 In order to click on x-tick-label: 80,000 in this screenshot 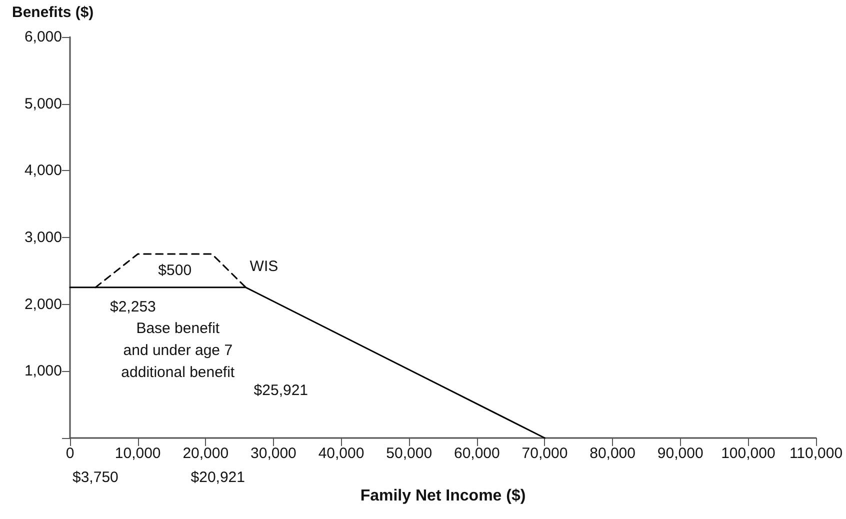, I will do `click(613, 453)`.